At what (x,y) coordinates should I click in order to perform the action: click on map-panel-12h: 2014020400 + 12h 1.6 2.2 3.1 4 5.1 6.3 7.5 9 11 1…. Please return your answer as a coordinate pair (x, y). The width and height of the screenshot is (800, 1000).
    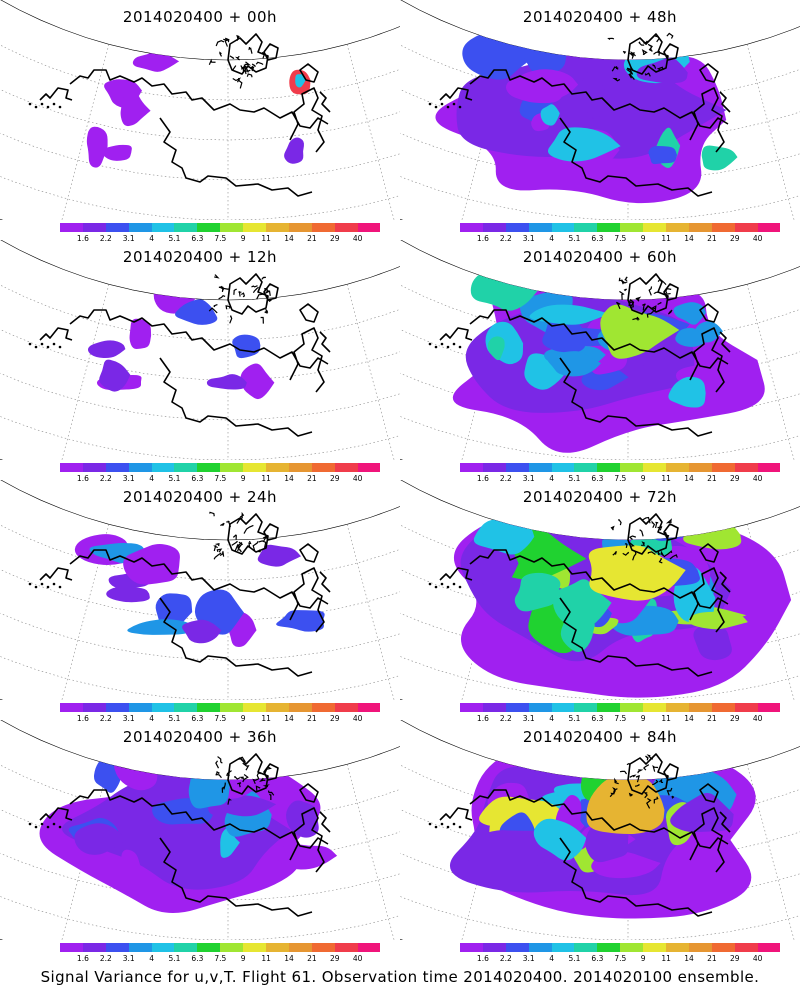
    Looking at the image, I should click on (200, 361).